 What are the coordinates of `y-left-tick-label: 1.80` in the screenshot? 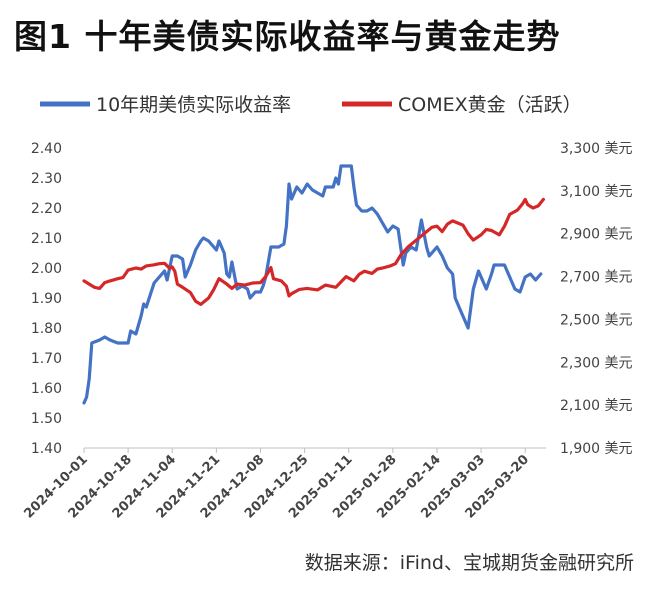 It's located at (46, 329).